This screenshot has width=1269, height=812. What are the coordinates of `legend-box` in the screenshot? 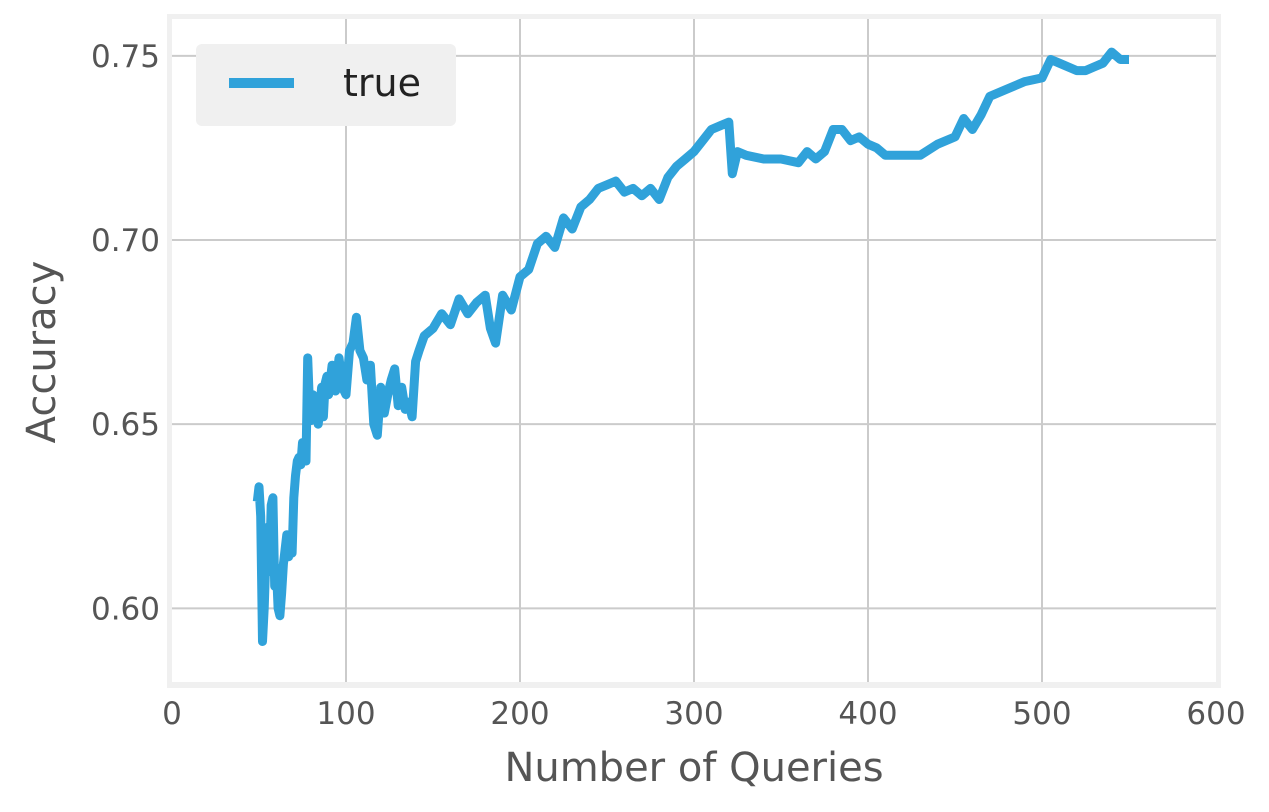 It's located at (326, 85).